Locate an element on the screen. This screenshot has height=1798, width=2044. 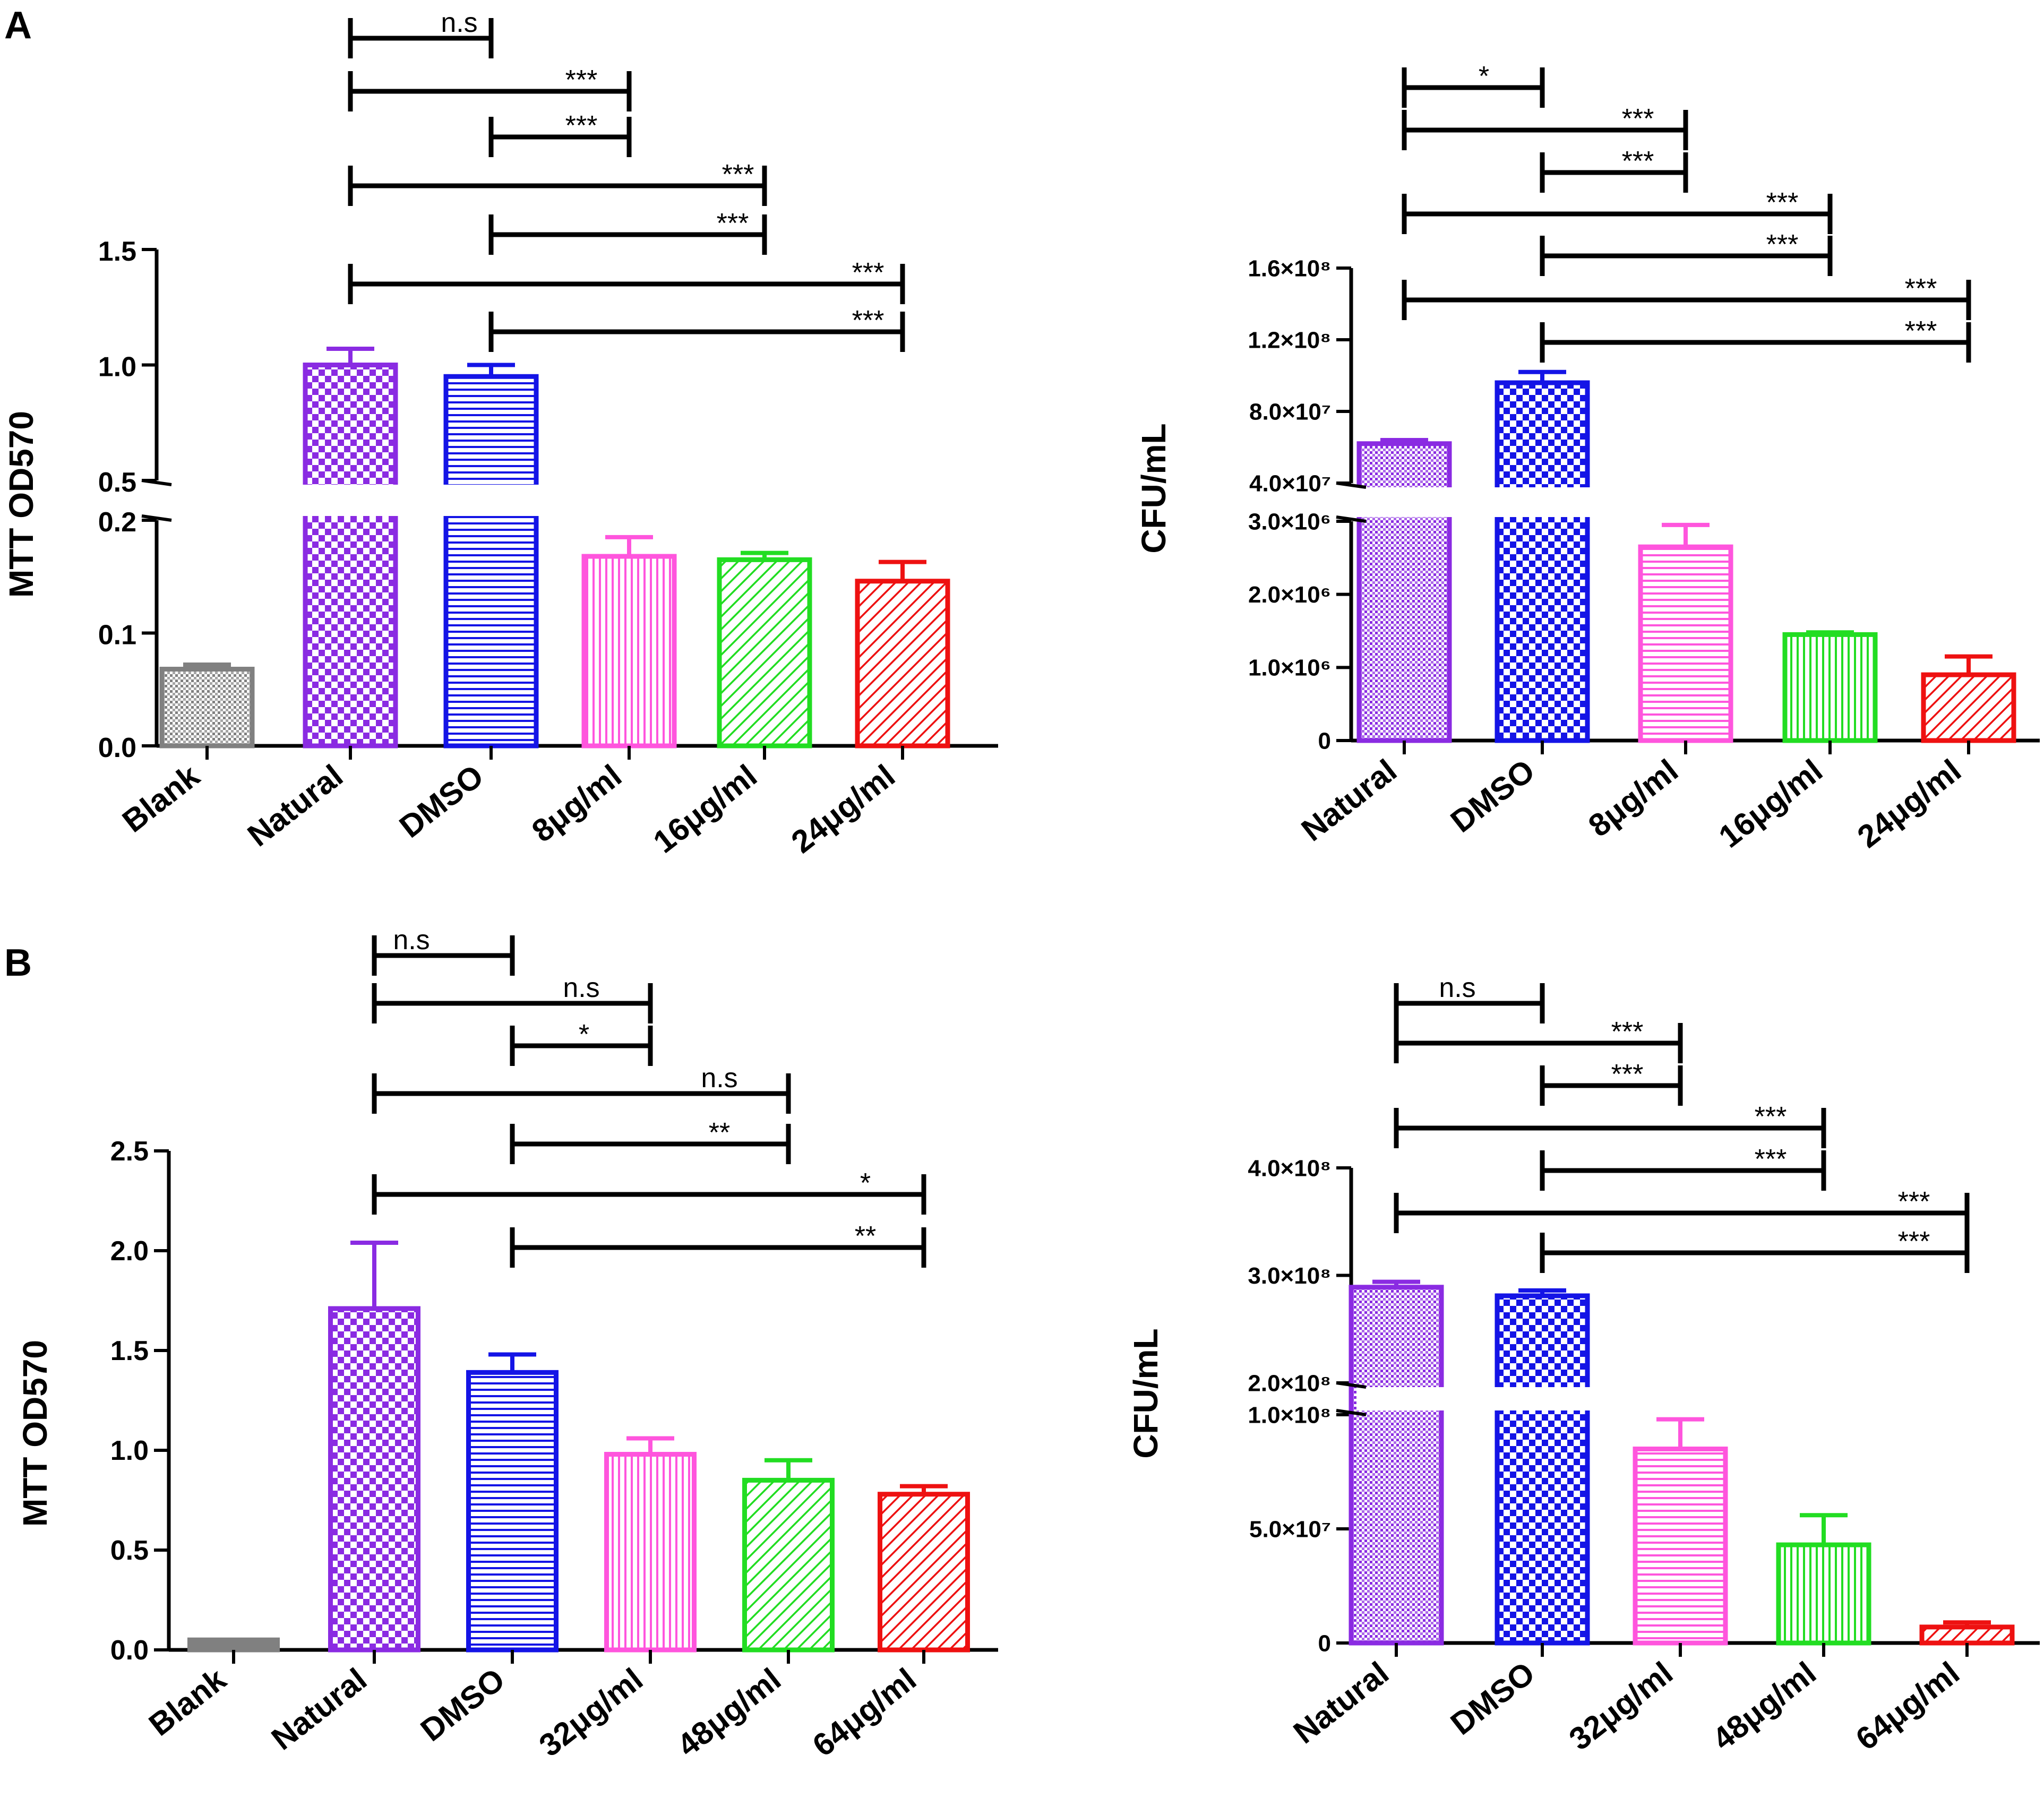
y-tick-label: 0.2 is located at coordinates (117, 522).